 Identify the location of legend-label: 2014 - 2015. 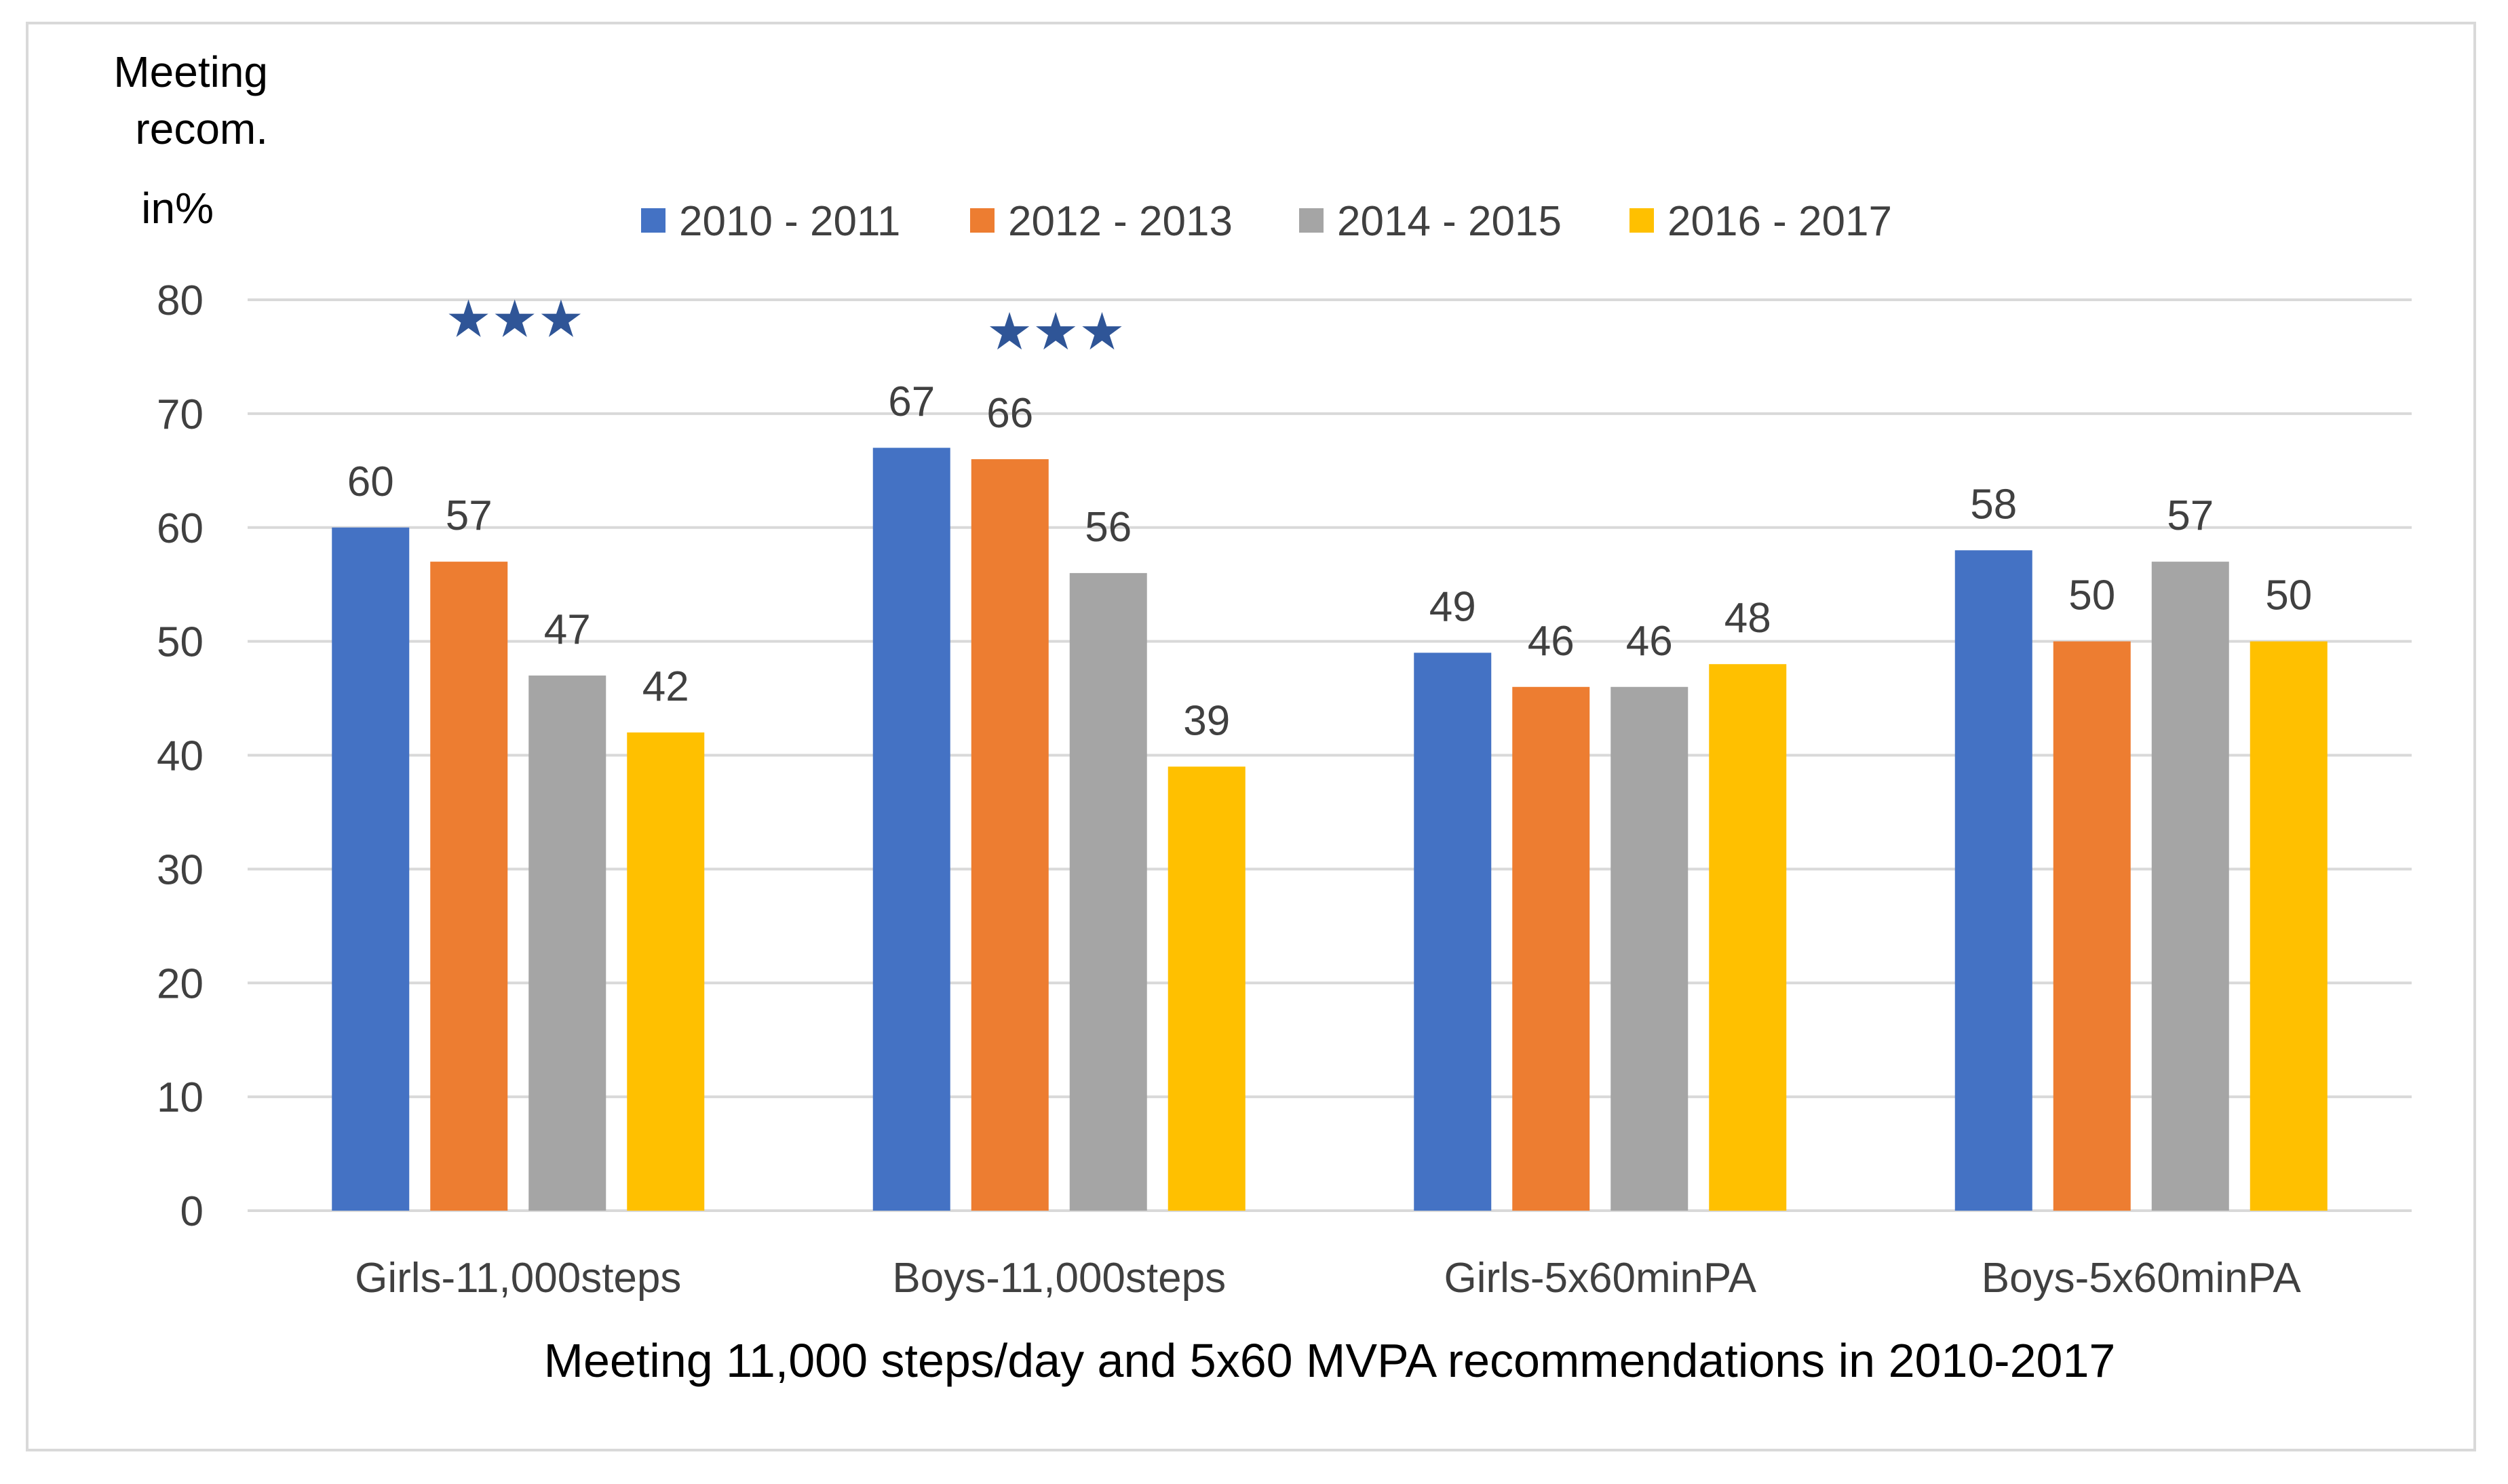
(1449, 222).